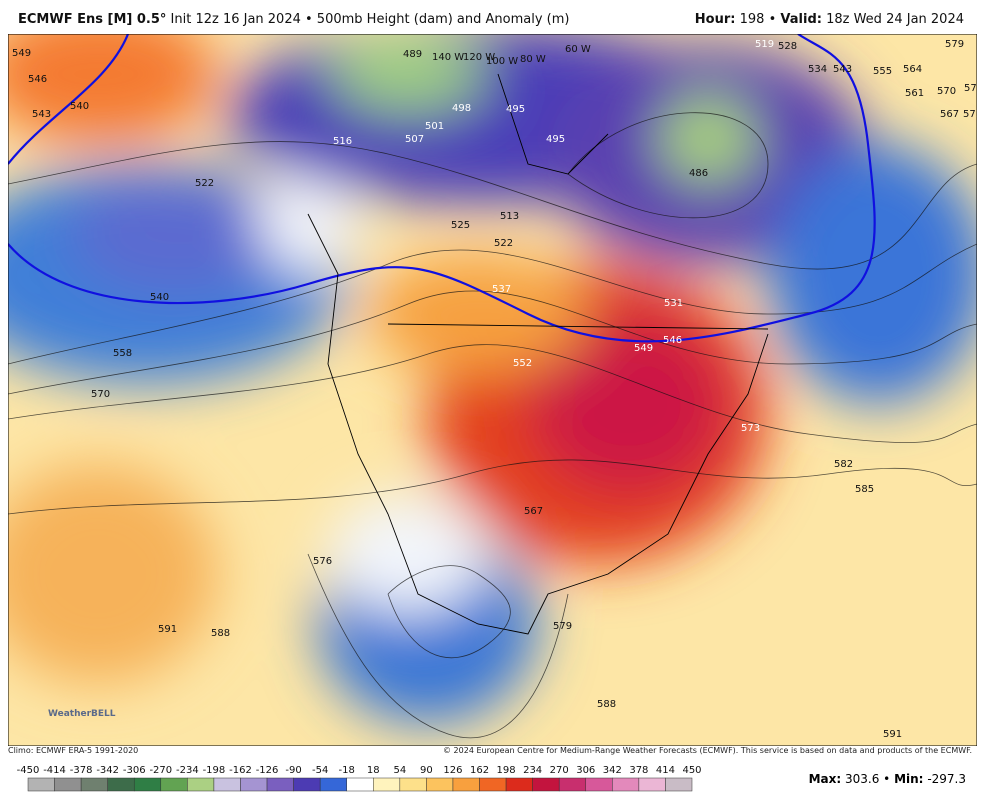 This screenshot has height=808, width=984. What do you see at coordinates (533, 59) in the screenshot?
I see `contour-label: 80 W` at bounding box center [533, 59].